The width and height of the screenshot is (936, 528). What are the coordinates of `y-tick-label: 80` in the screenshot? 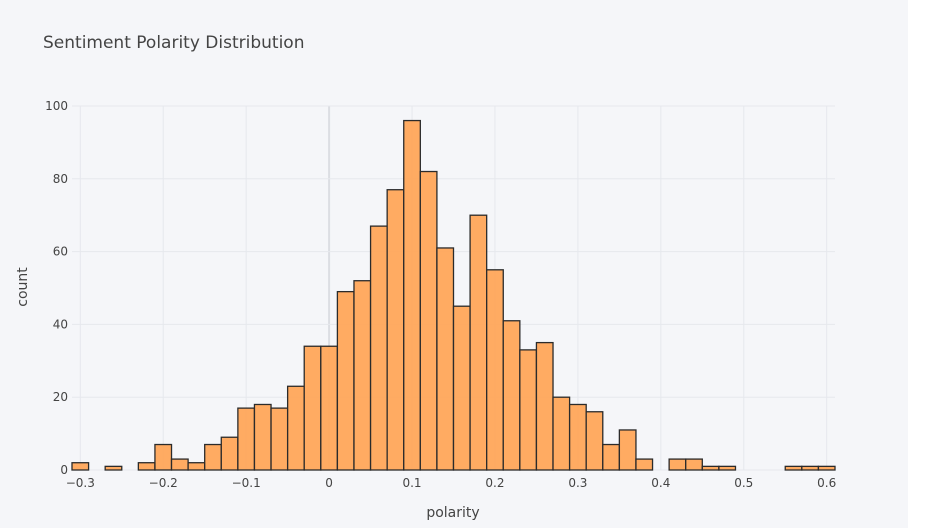 It's located at (60, 179).